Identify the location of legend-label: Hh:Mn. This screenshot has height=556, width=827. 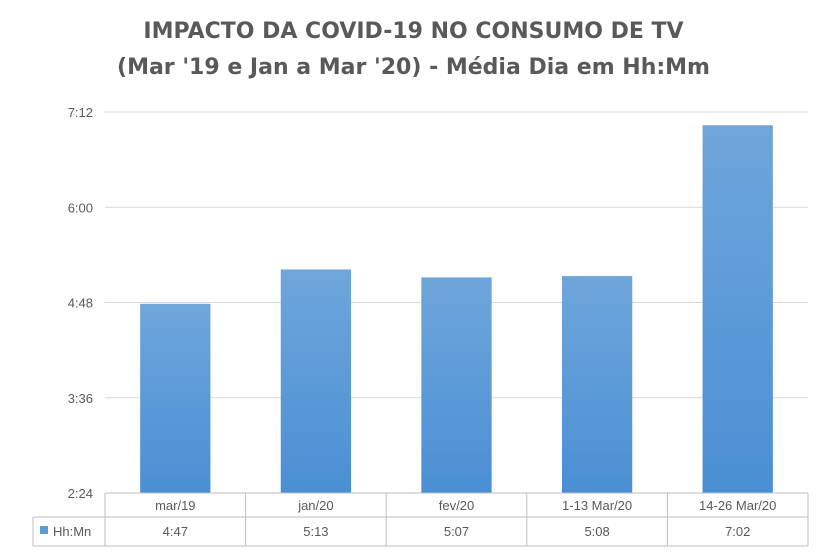
(72, 531).